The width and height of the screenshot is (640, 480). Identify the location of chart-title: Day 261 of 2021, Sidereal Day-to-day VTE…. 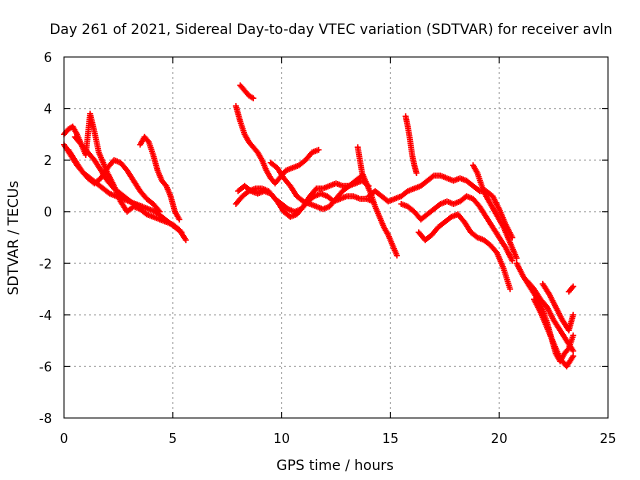
(331, 30).